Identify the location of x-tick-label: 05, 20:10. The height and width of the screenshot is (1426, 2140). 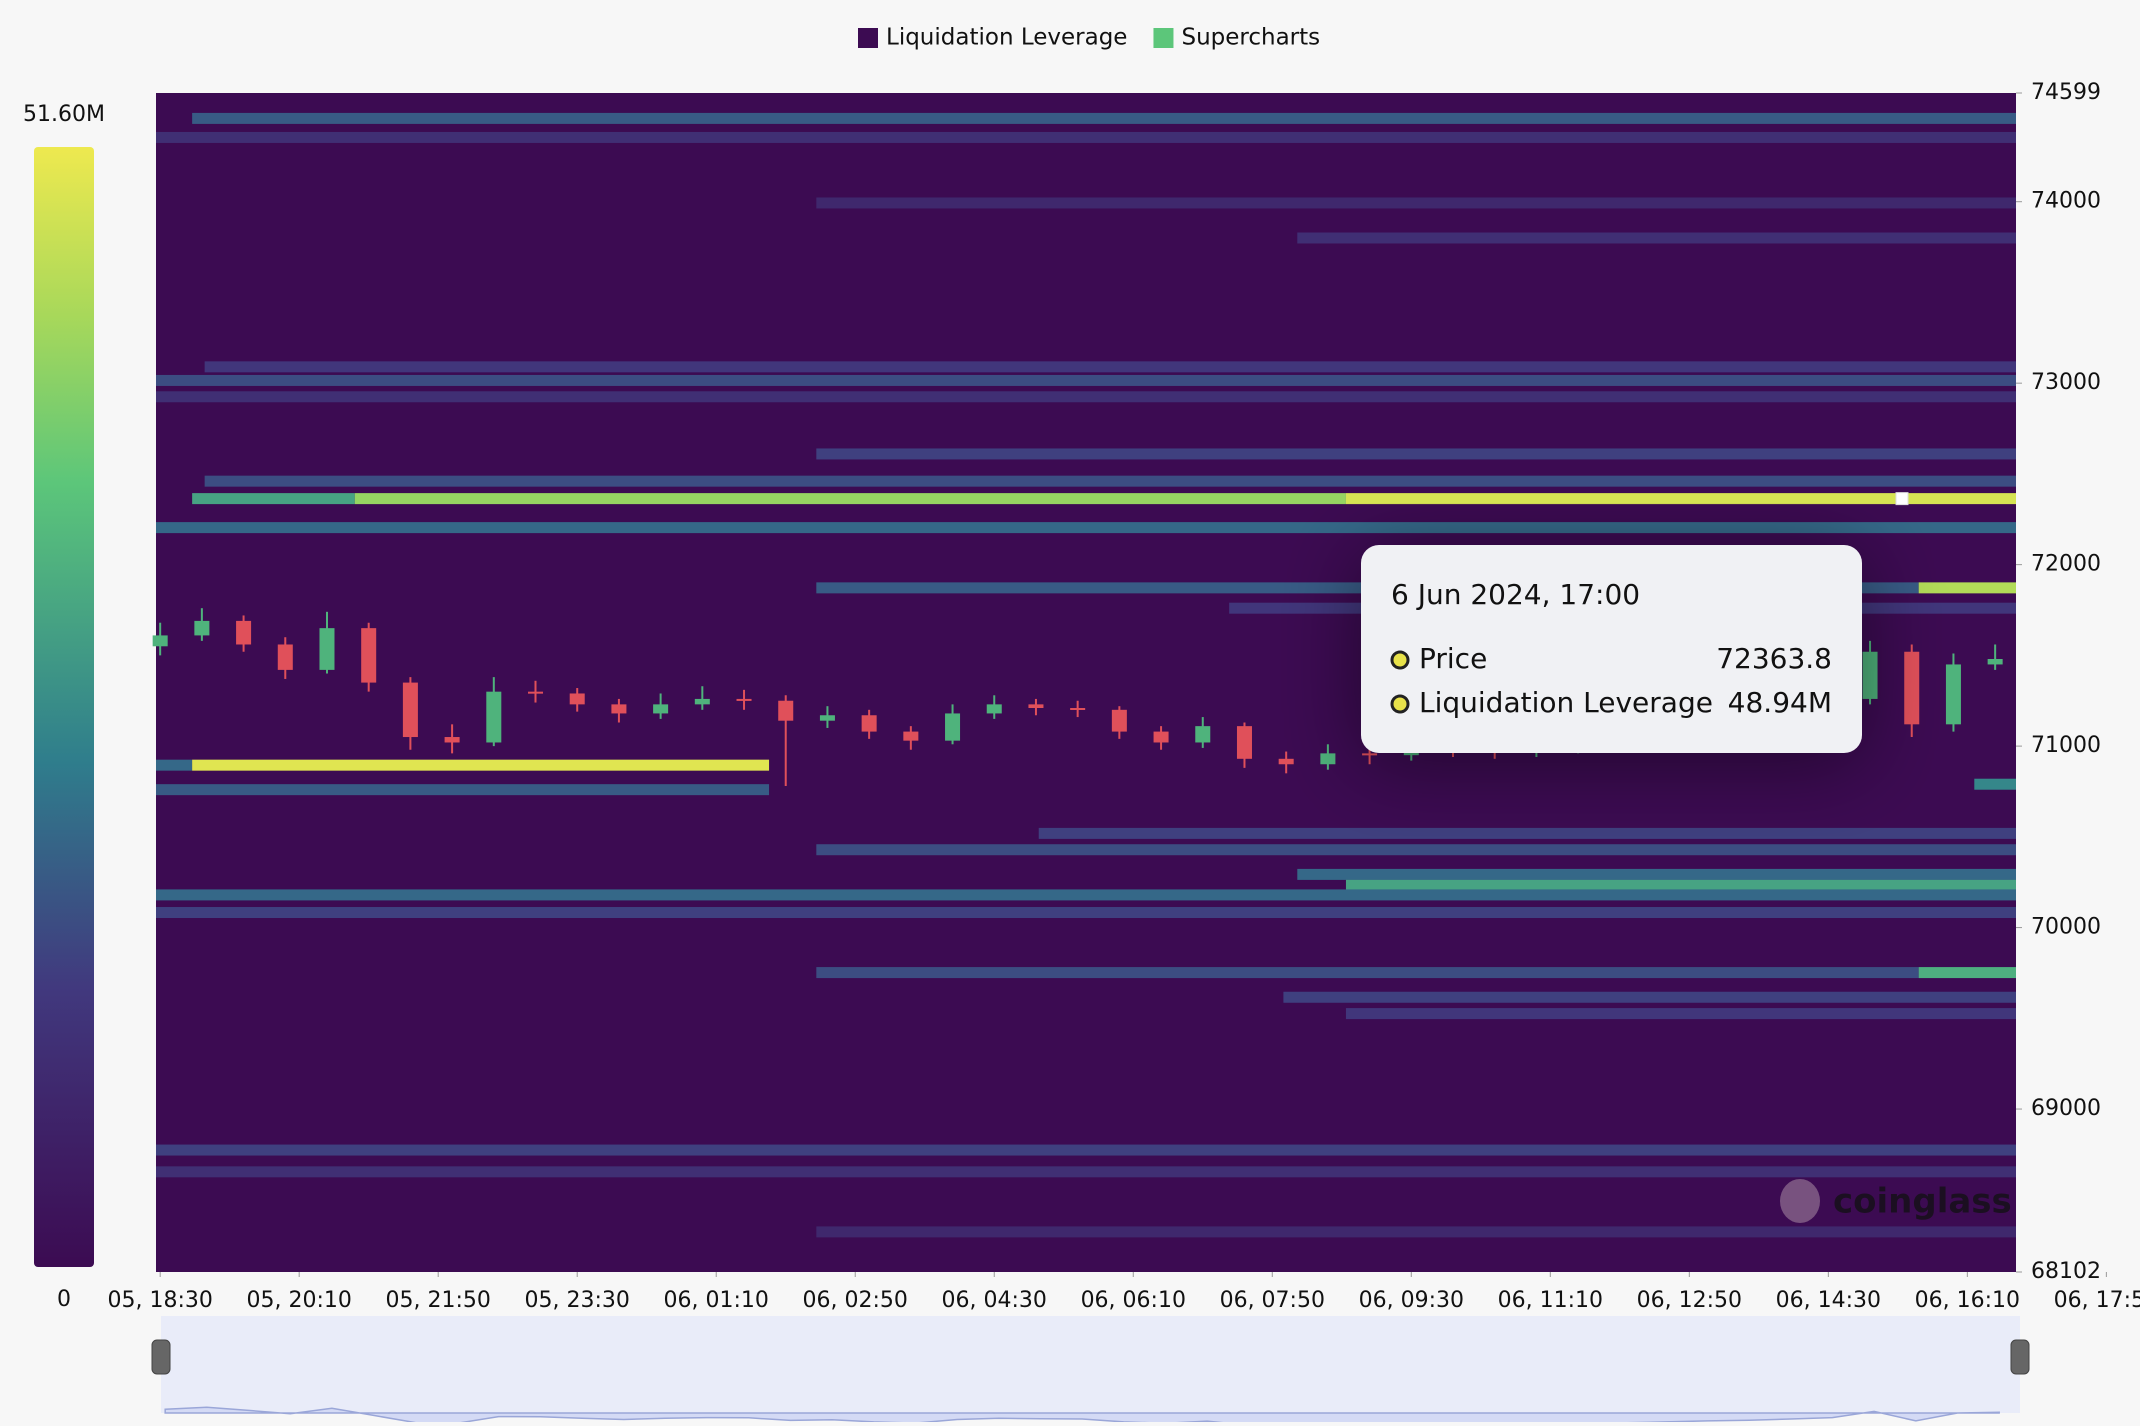
(298, 1300).